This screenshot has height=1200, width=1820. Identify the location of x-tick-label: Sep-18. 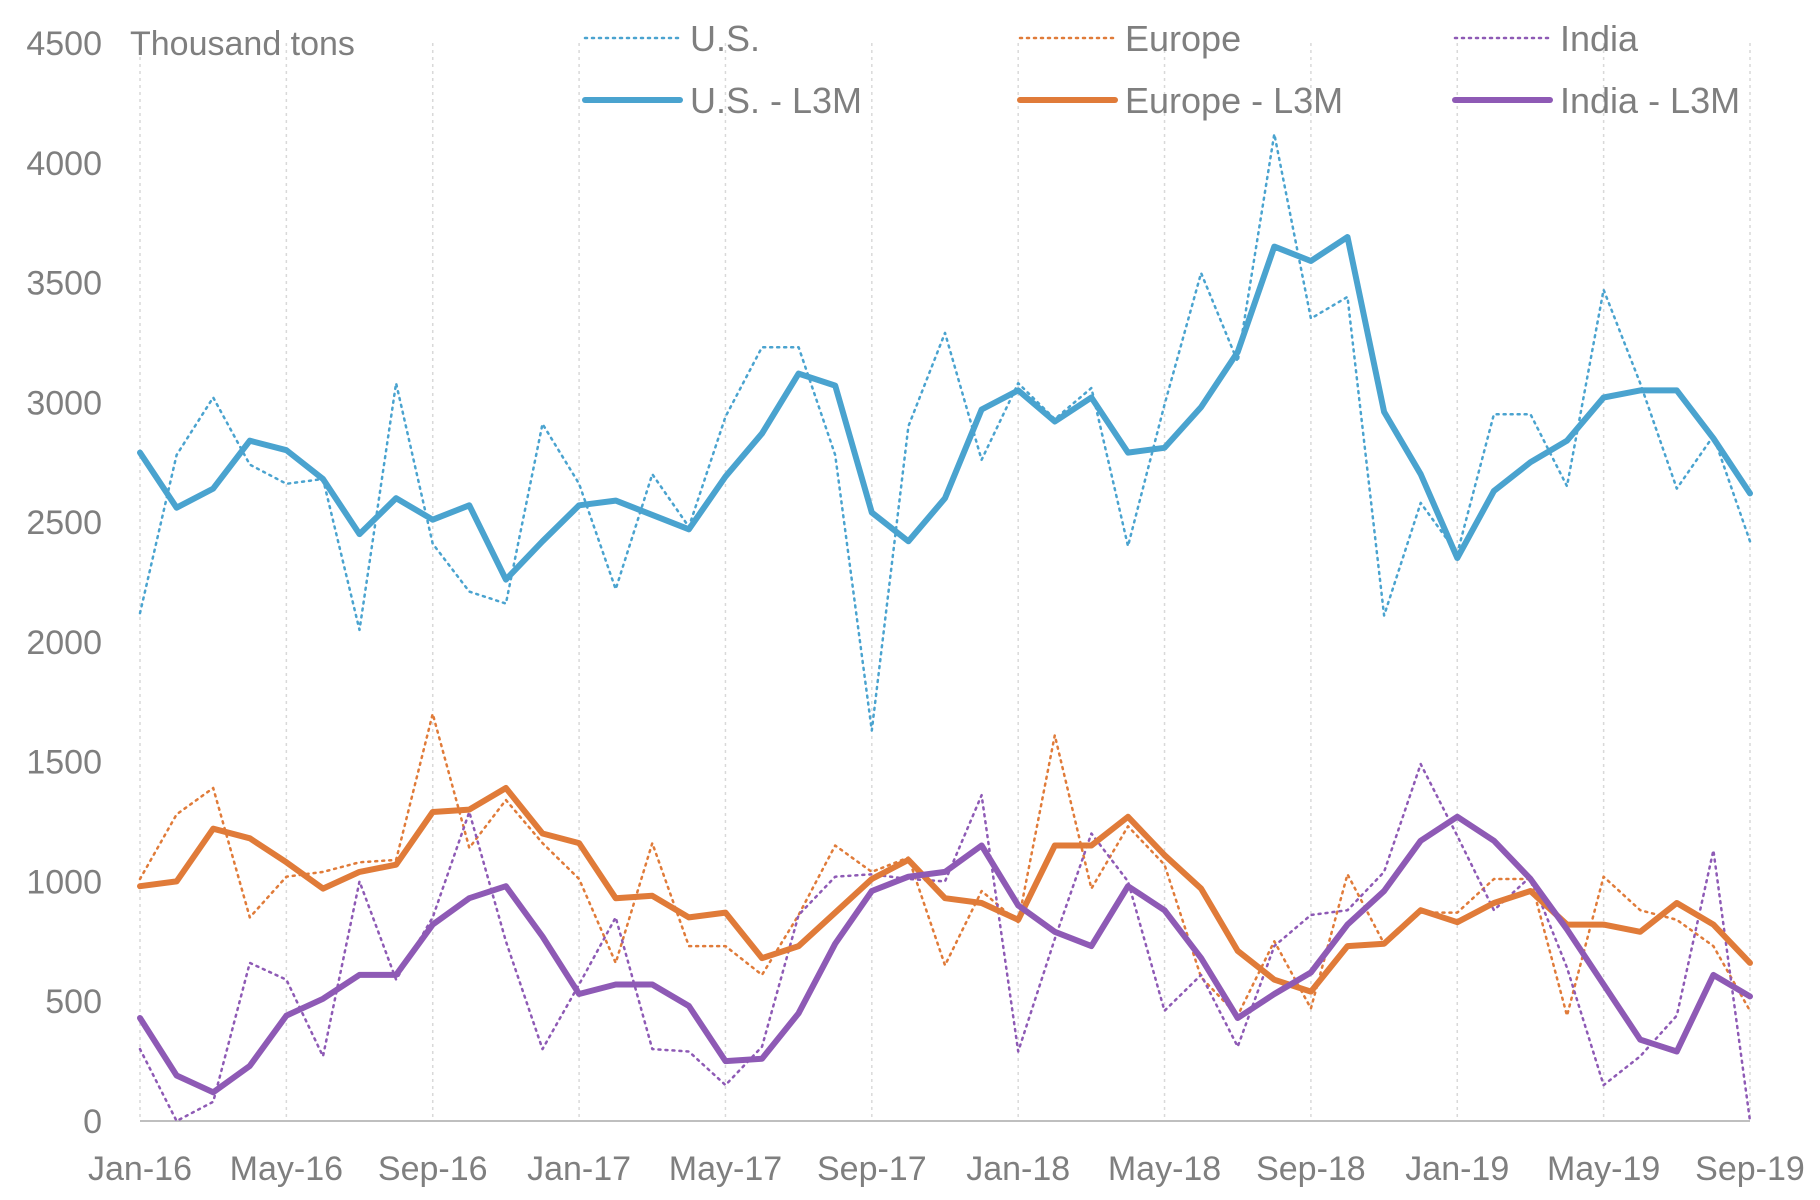
(1311, 1169).